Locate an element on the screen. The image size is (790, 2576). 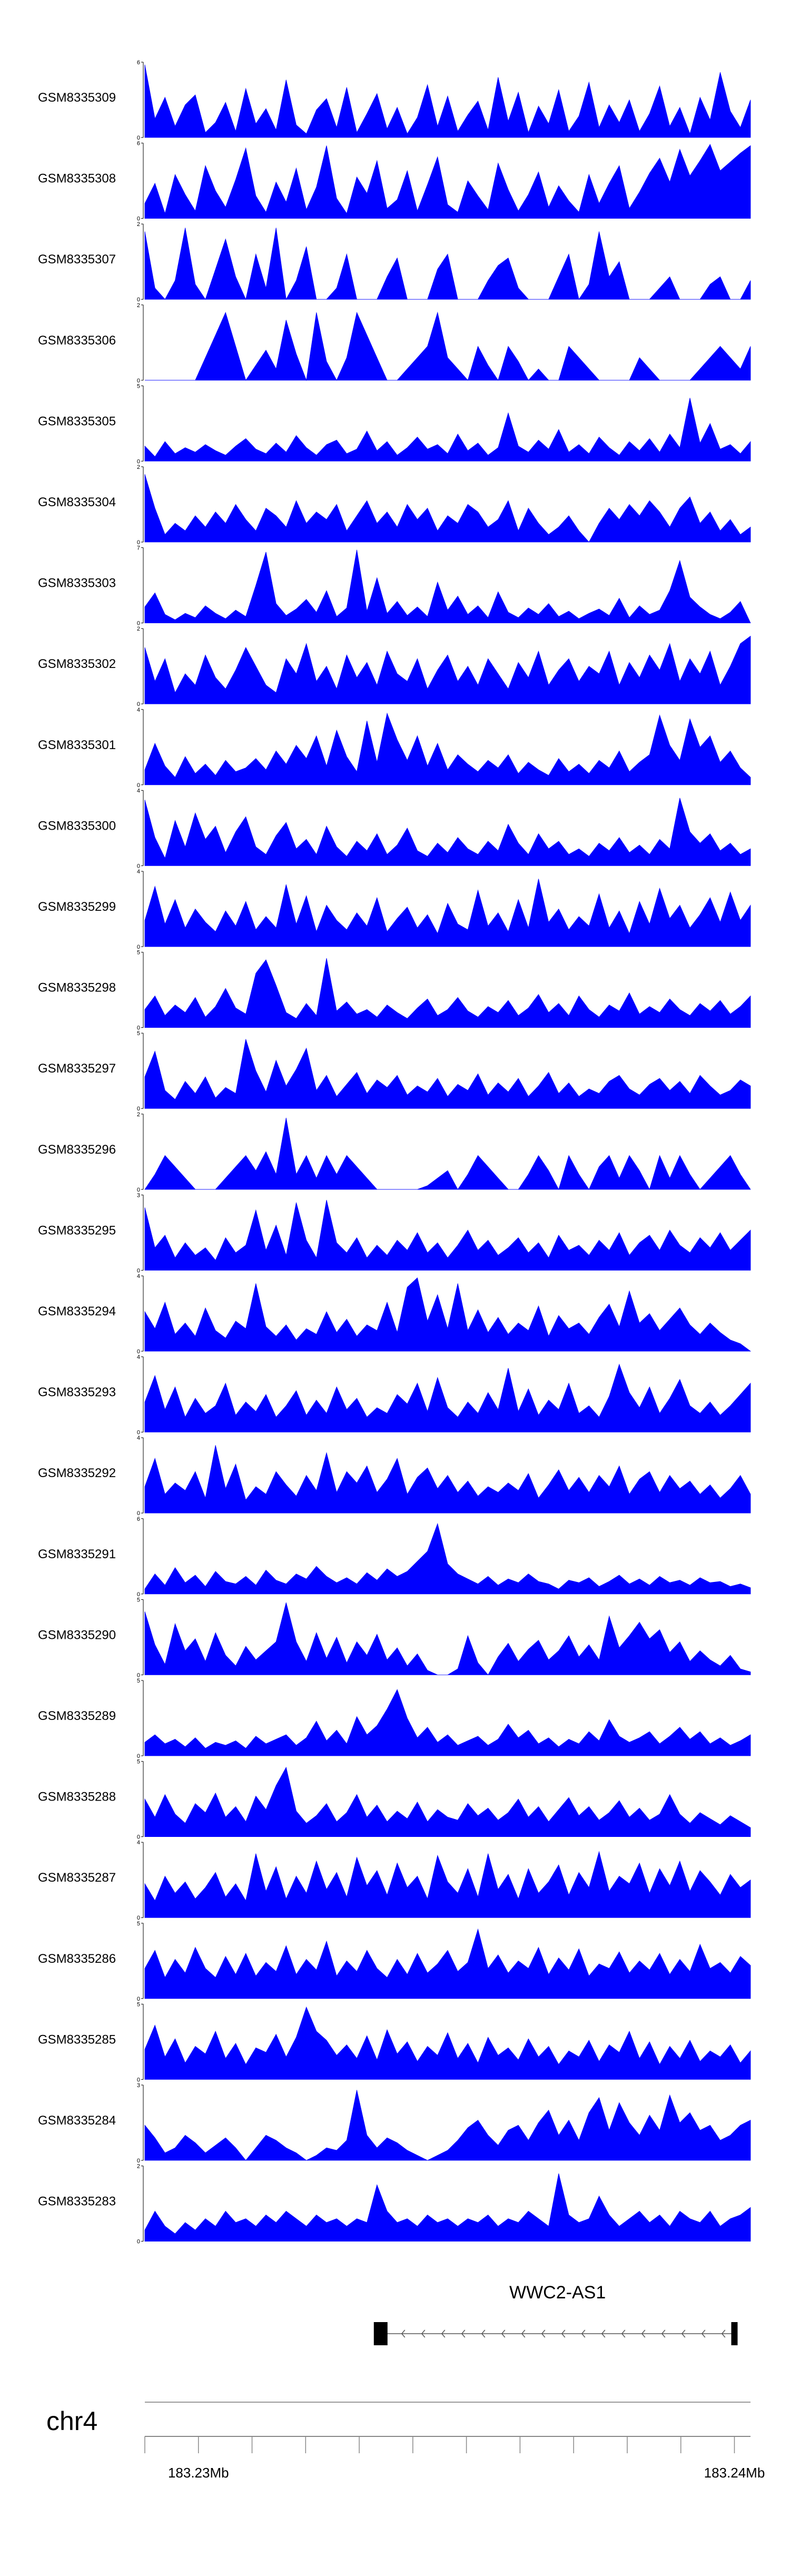
track-GSM8335295: GSM8335295 3 0 is located at coordinates (394, 1233).